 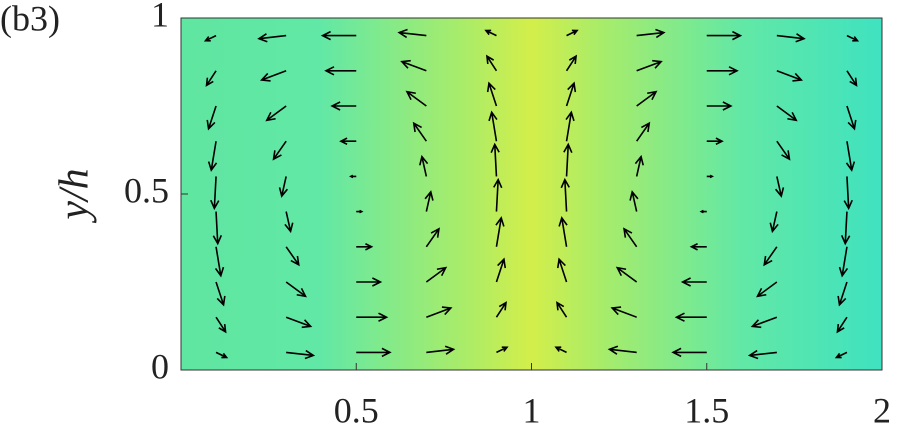 What do you see at coordinates (75, 195) in the screenshot?
I see `y-axis-label: y/h` at bounding box center [75, 195].